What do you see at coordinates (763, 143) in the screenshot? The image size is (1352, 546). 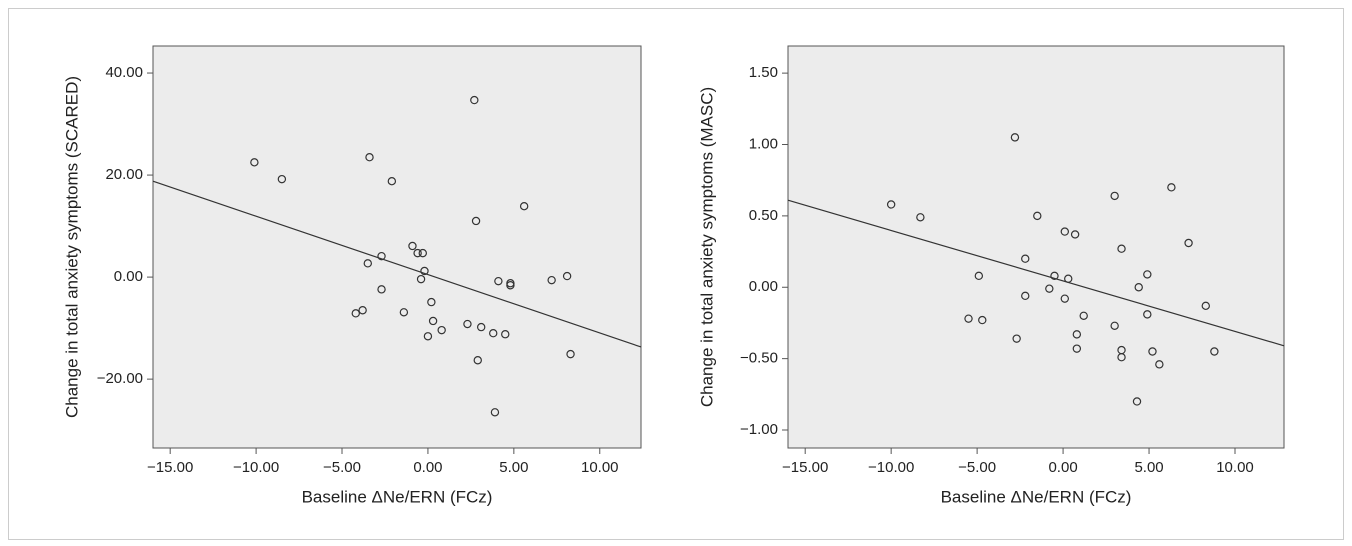 I see `y-tick-label: 1.00` at bounding box center [763, 143].